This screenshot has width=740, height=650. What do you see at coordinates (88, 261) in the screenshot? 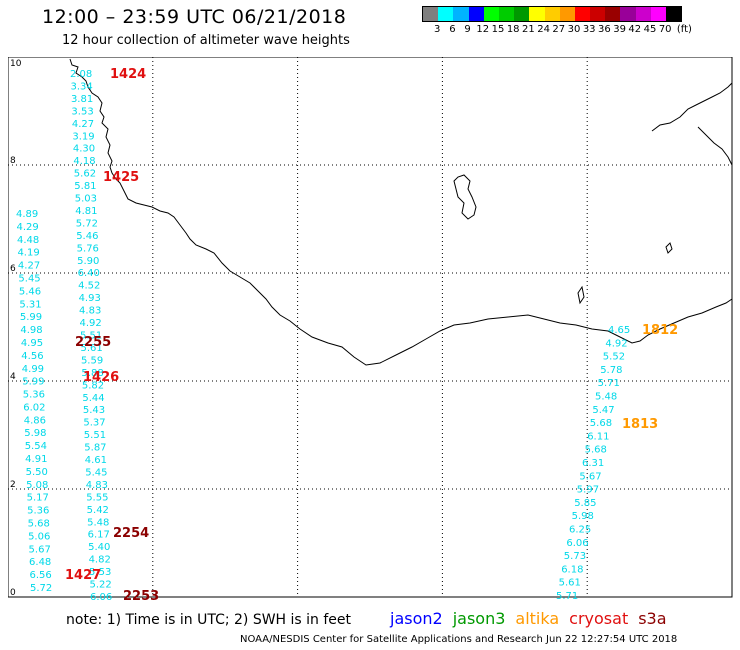
I see `west-track-value: 5.90` at bounding box center [88, 261].